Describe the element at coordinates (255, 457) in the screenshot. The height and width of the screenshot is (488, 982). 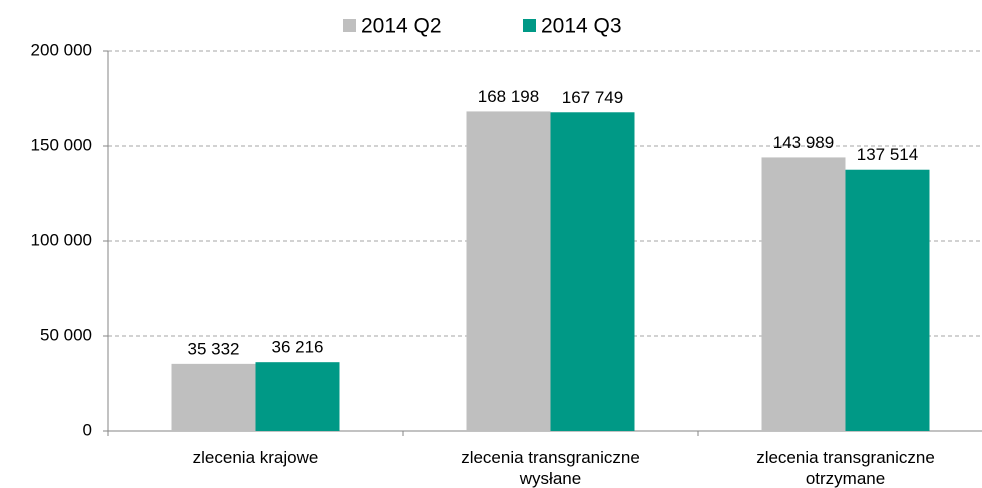
I see `x-tick-label: zlecenia krajowe` at that location.